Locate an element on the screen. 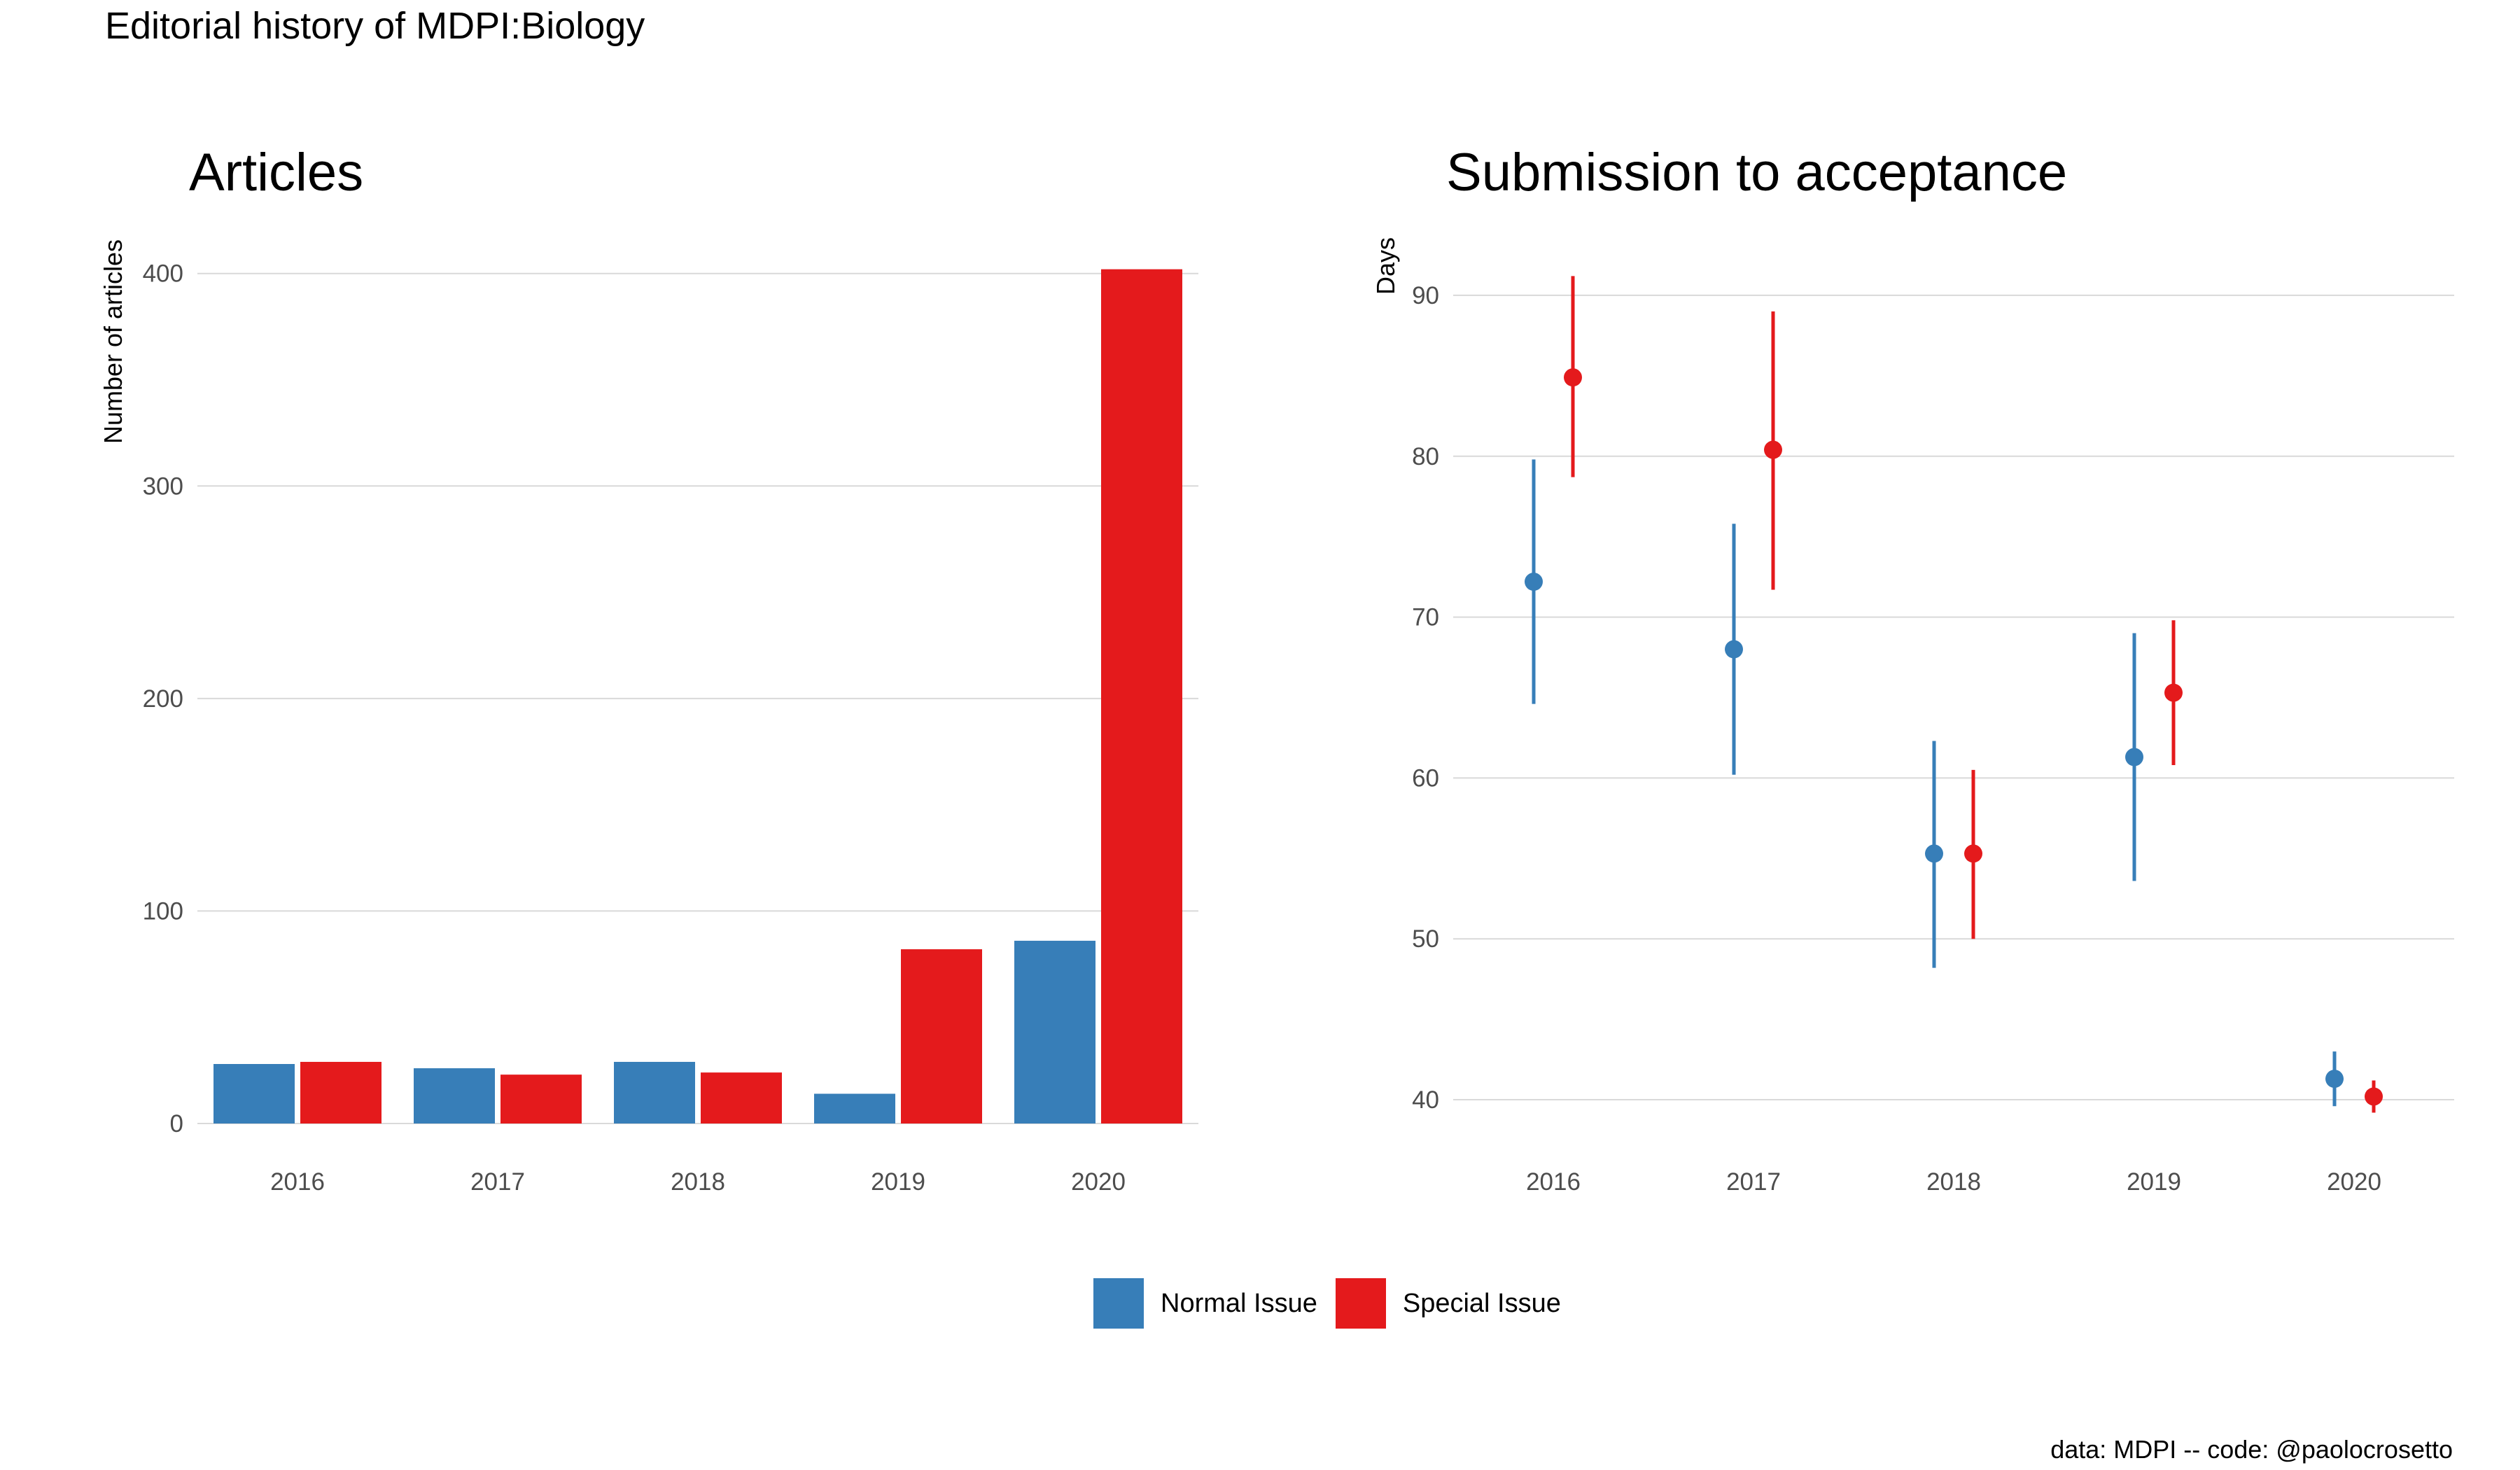  days-x-tick-label: 2017 is located at coordinates (1753, 1182).